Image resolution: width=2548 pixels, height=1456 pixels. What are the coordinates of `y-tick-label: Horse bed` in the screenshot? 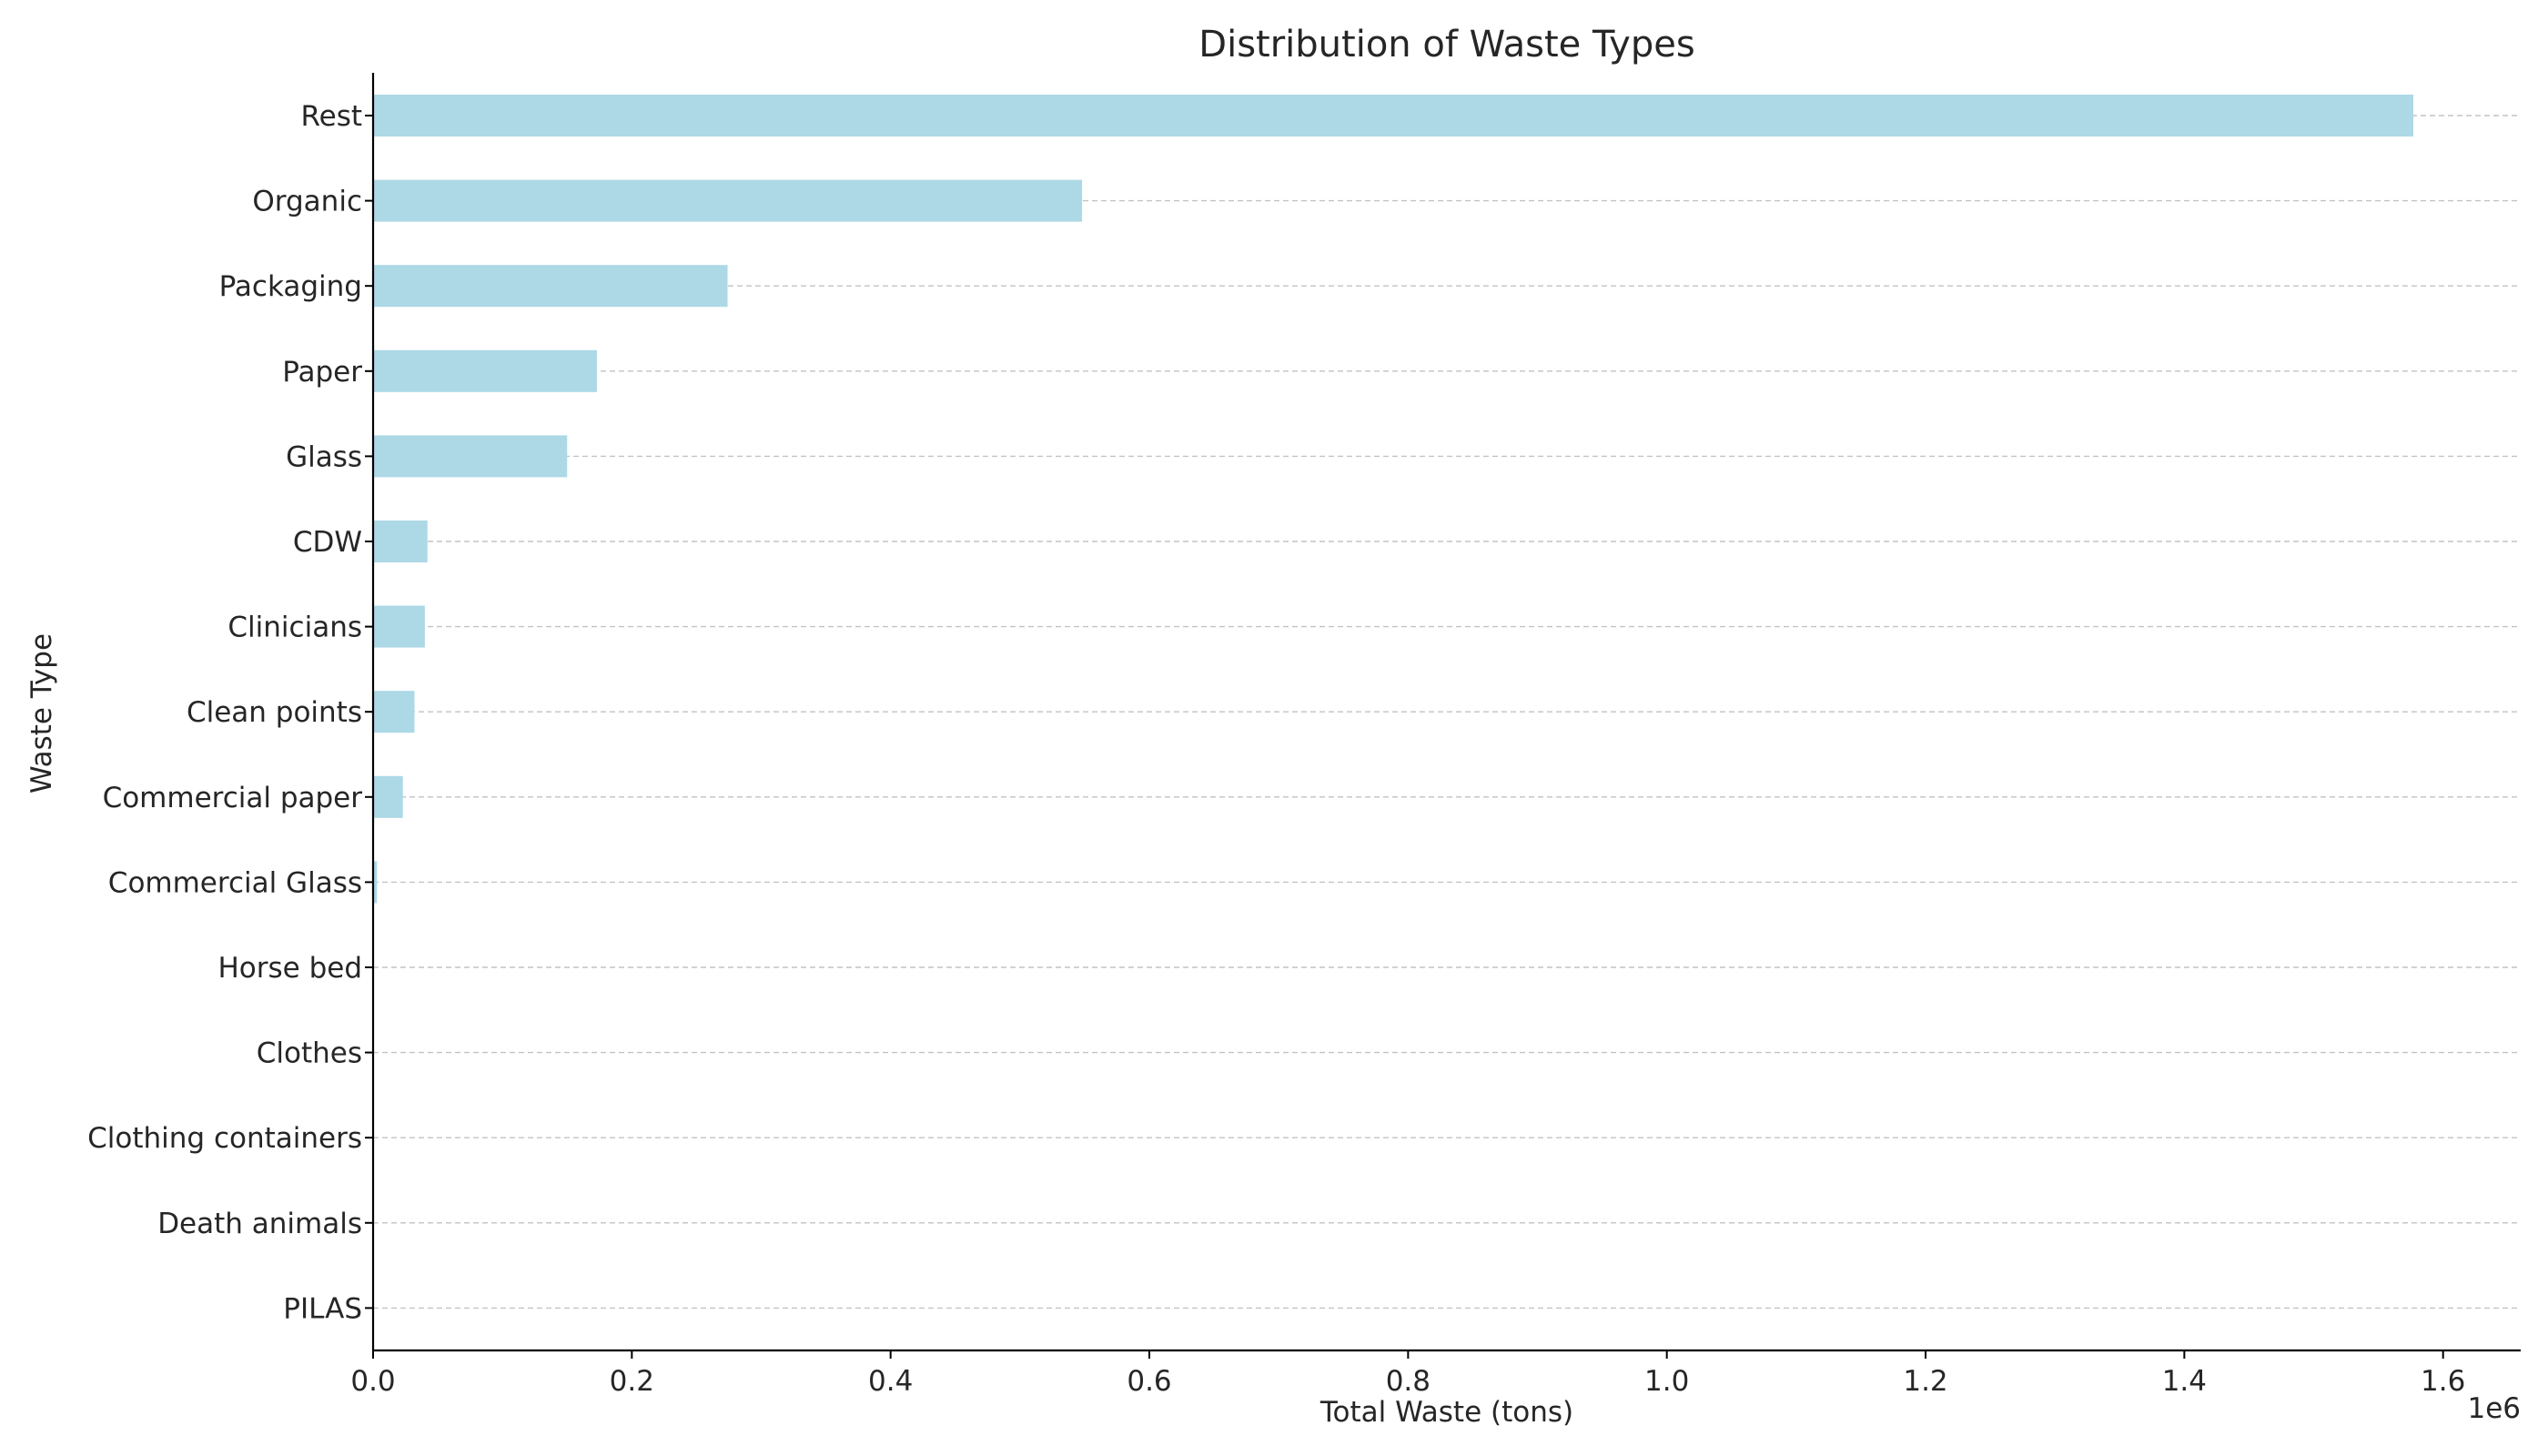 It's located at (289, 969).